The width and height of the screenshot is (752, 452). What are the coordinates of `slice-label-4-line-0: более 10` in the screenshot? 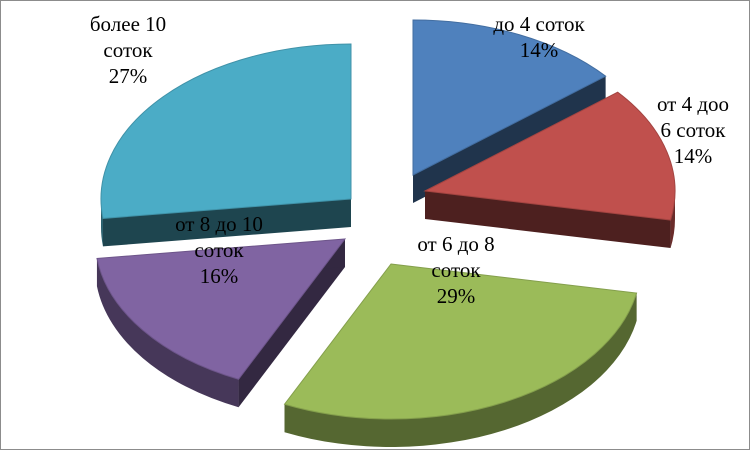 It's located at (128, 24).